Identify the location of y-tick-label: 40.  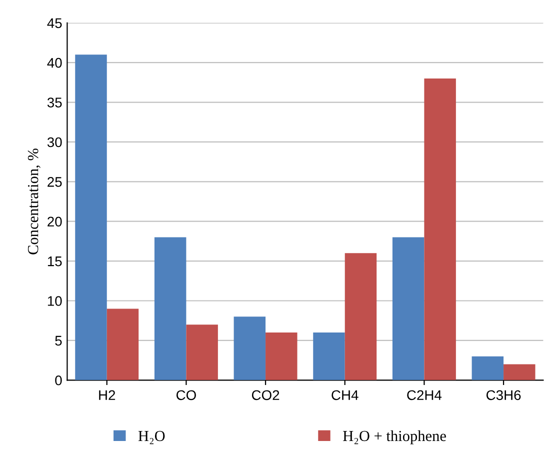
(54, 63).